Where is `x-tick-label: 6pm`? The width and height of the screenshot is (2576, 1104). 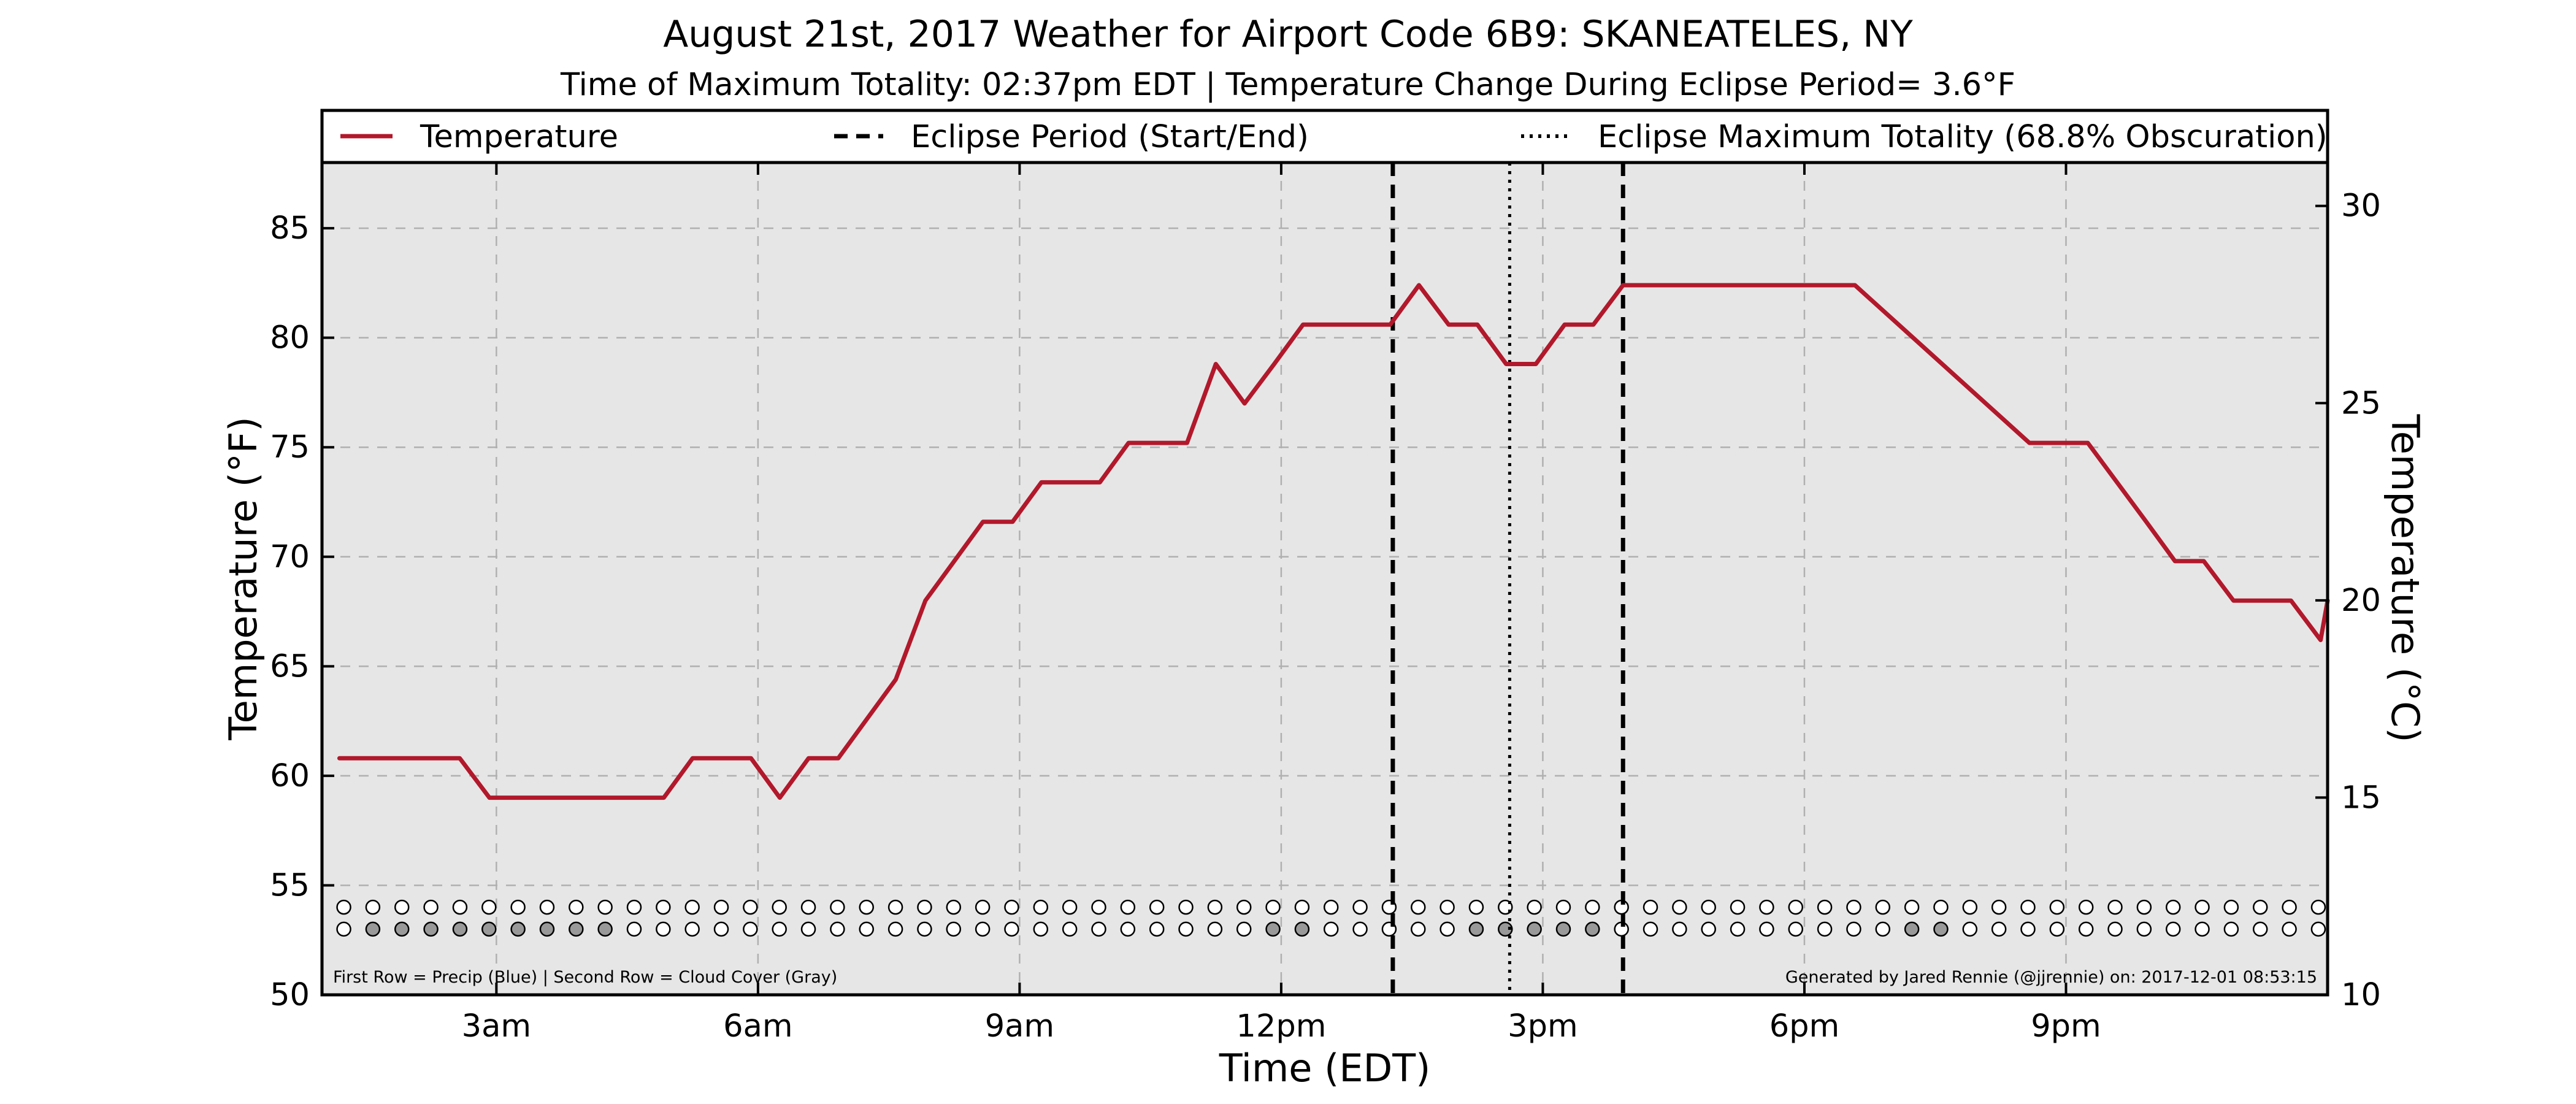
x-tick-label: 6pm is located at coordinates (1804, 1026).